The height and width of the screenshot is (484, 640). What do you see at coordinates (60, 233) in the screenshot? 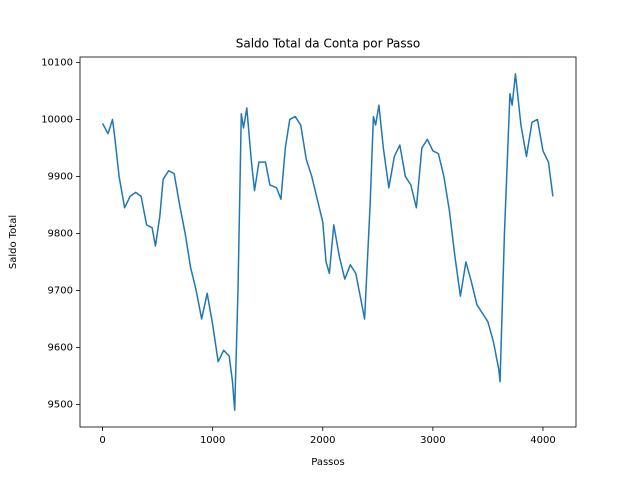
I see `y-tick-label: 9800` at bounding box center [60, 233].